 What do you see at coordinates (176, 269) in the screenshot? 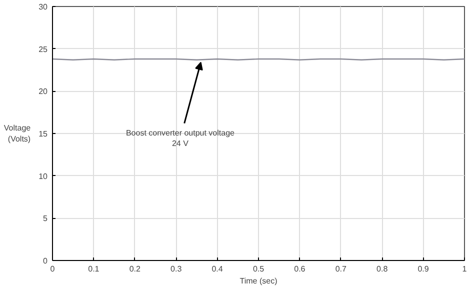
I see `x-tick-label: 0.3` at bounding box center [176, 269].